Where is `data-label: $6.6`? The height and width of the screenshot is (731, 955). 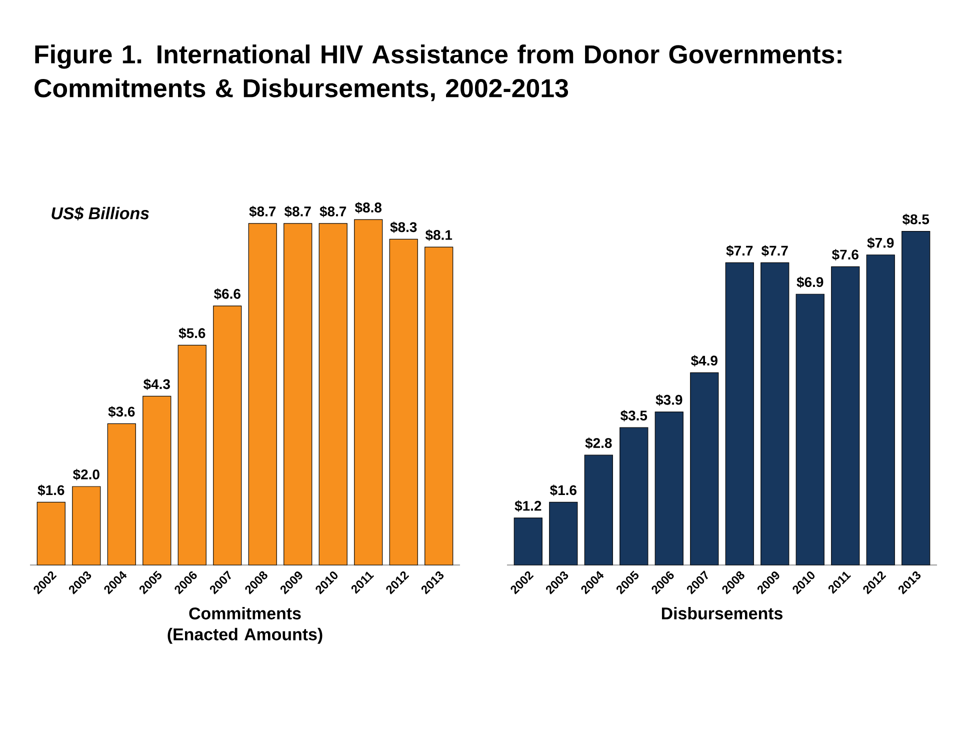
data-label: $6.6 is located at coordinates (227, 294).